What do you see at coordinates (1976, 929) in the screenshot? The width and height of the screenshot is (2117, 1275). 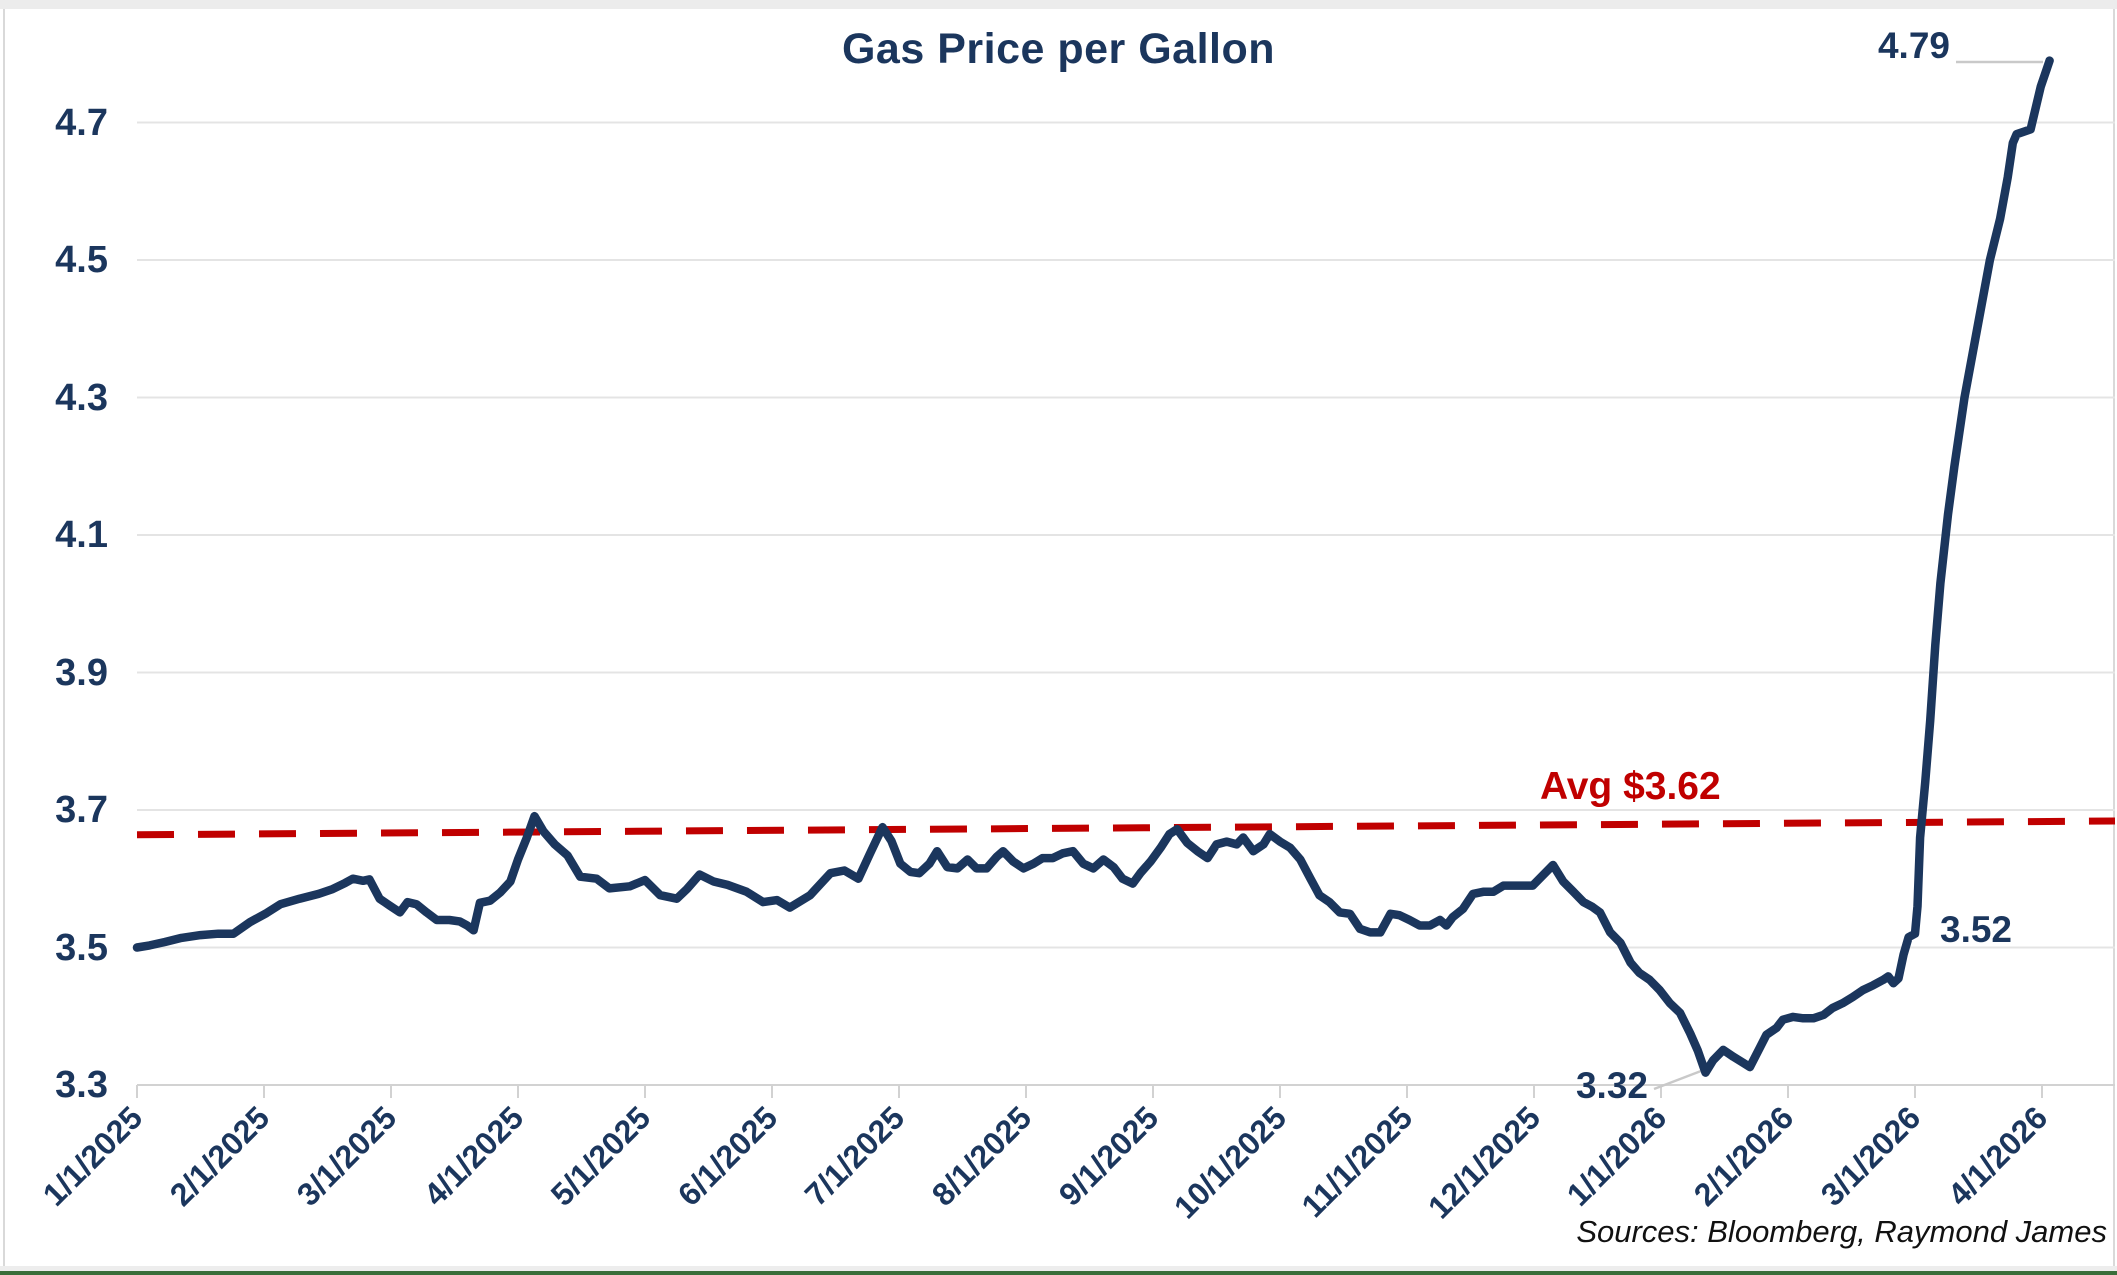 I see `annotation-pre-spike-value: 3.52` at bounding box center [1976, 929].